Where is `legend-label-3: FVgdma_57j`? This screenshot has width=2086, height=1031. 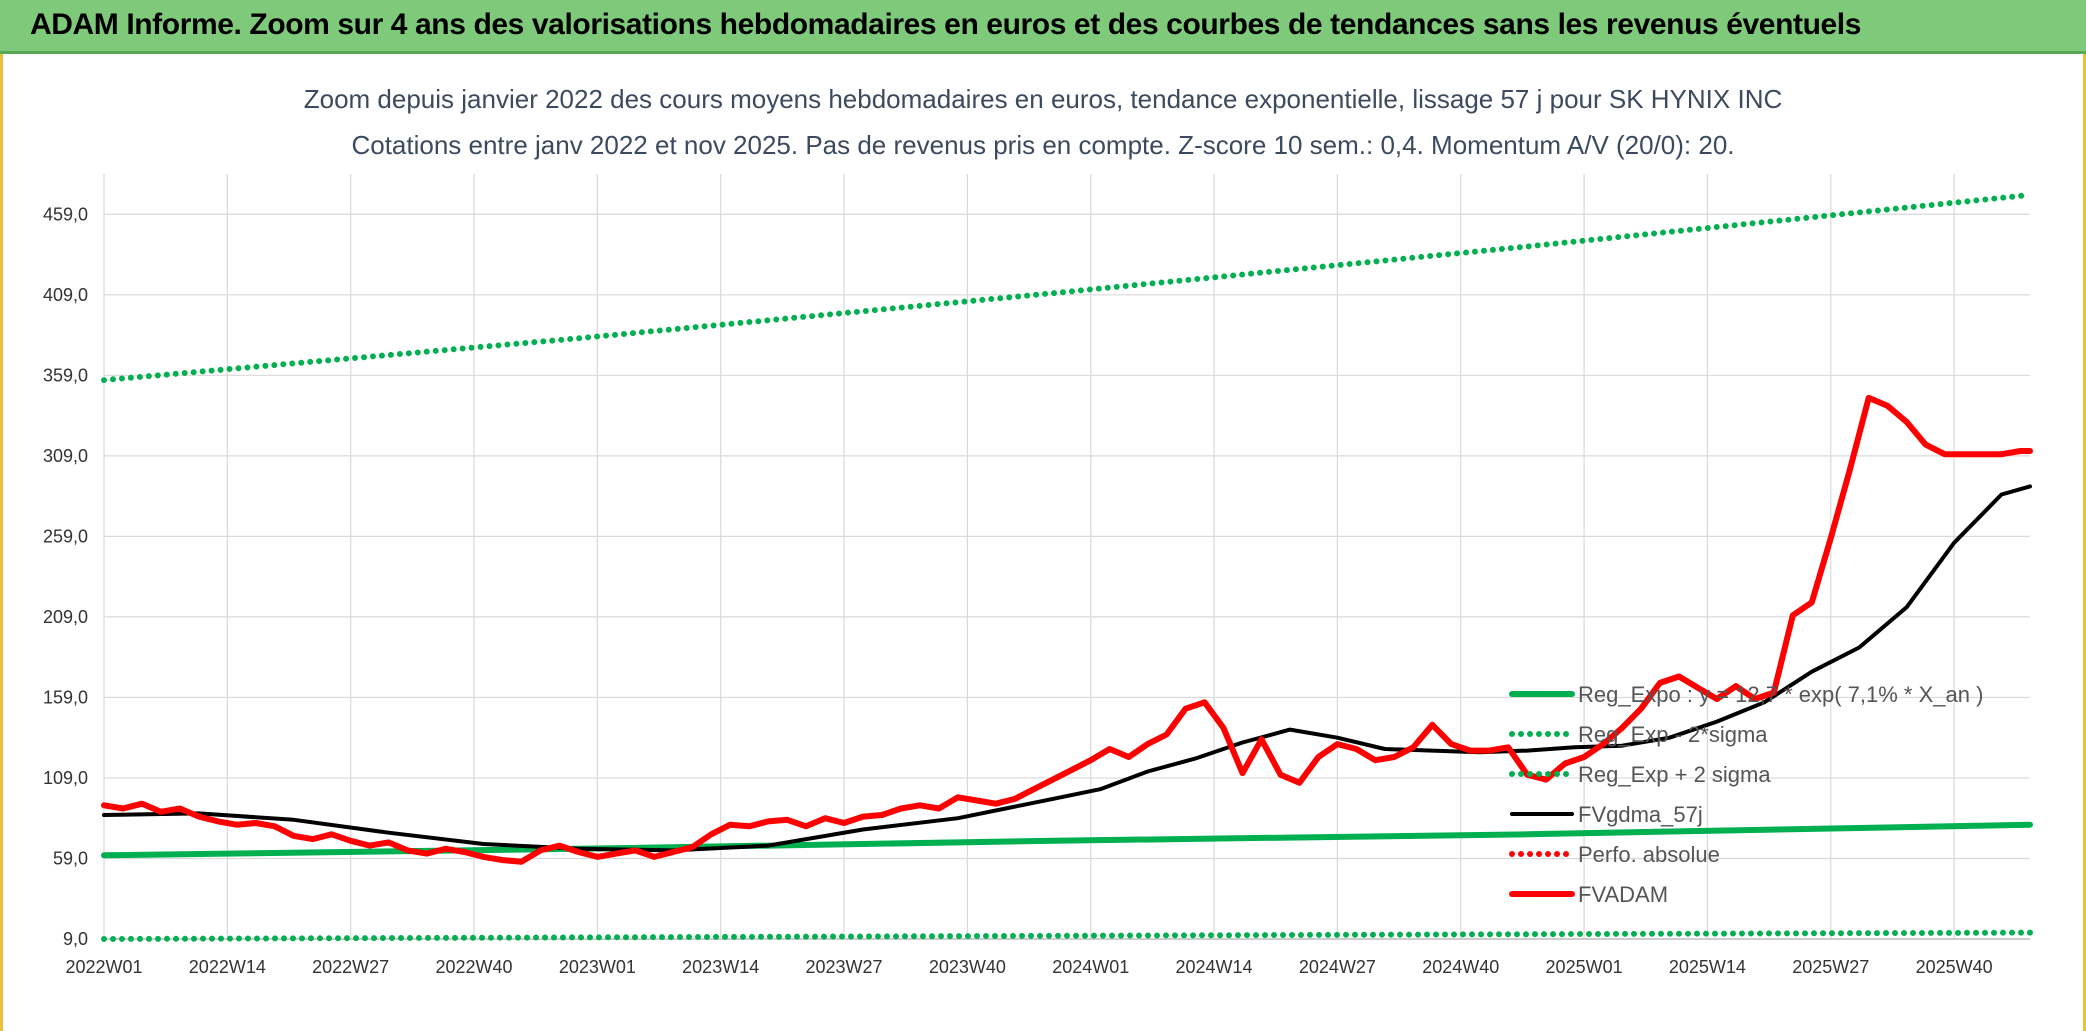
legend-label-3: FVgdma_57j is located at coordinates (1640, 814).